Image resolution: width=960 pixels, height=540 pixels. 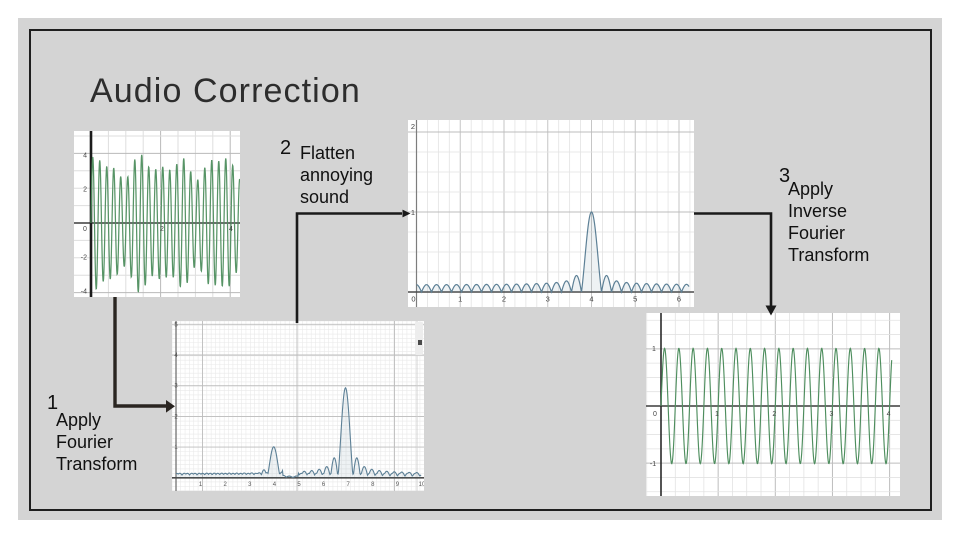 I want to click on svg-text: 10, so click(x=421, y=485).